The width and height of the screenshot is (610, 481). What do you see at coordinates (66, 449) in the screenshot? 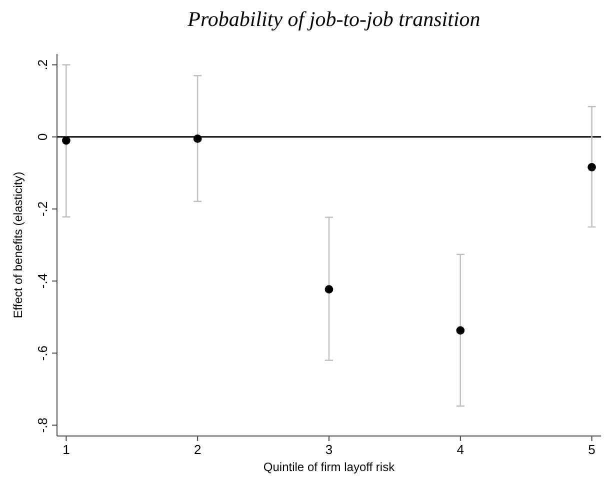
I see `x-tick-label: 1` at bounding box center [66, 449].